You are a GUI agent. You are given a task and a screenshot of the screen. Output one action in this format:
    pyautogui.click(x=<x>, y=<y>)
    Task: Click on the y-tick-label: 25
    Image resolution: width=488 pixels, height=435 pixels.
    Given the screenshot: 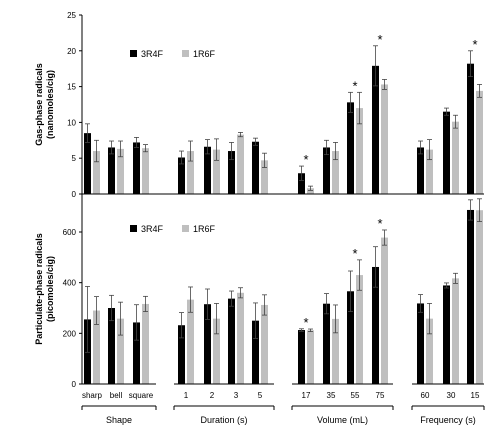 What is the action you would take?
    pyautogui.click(x=71, y=15)
    